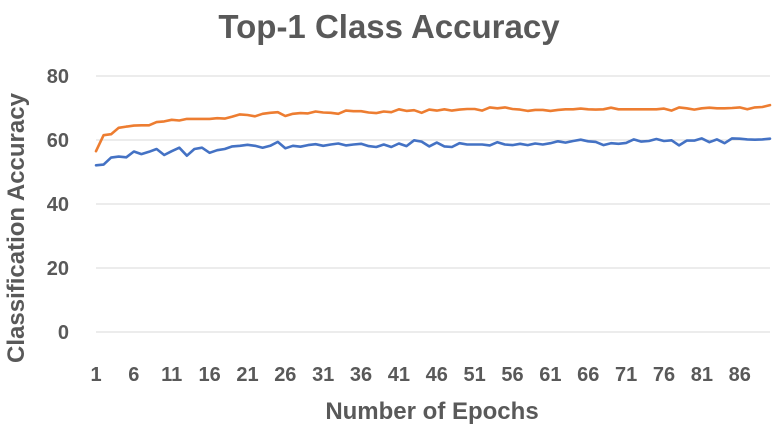 This screenshot has height=433, width=778. What do you see at coordinates (247, 375) in the screenshot?
I see `x-tick-label: 21` at bounding box center [247, 375].